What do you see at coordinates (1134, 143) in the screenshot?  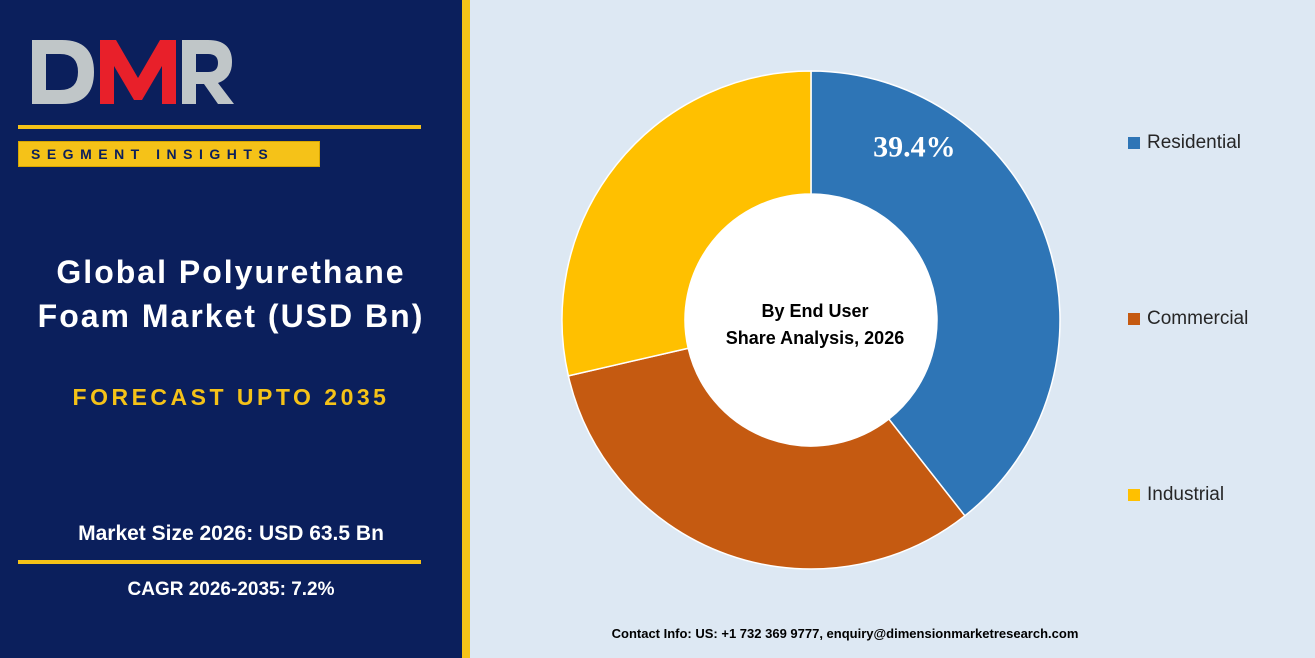 I see `legend-swatch-residential` at bounding box center [1134, 143].